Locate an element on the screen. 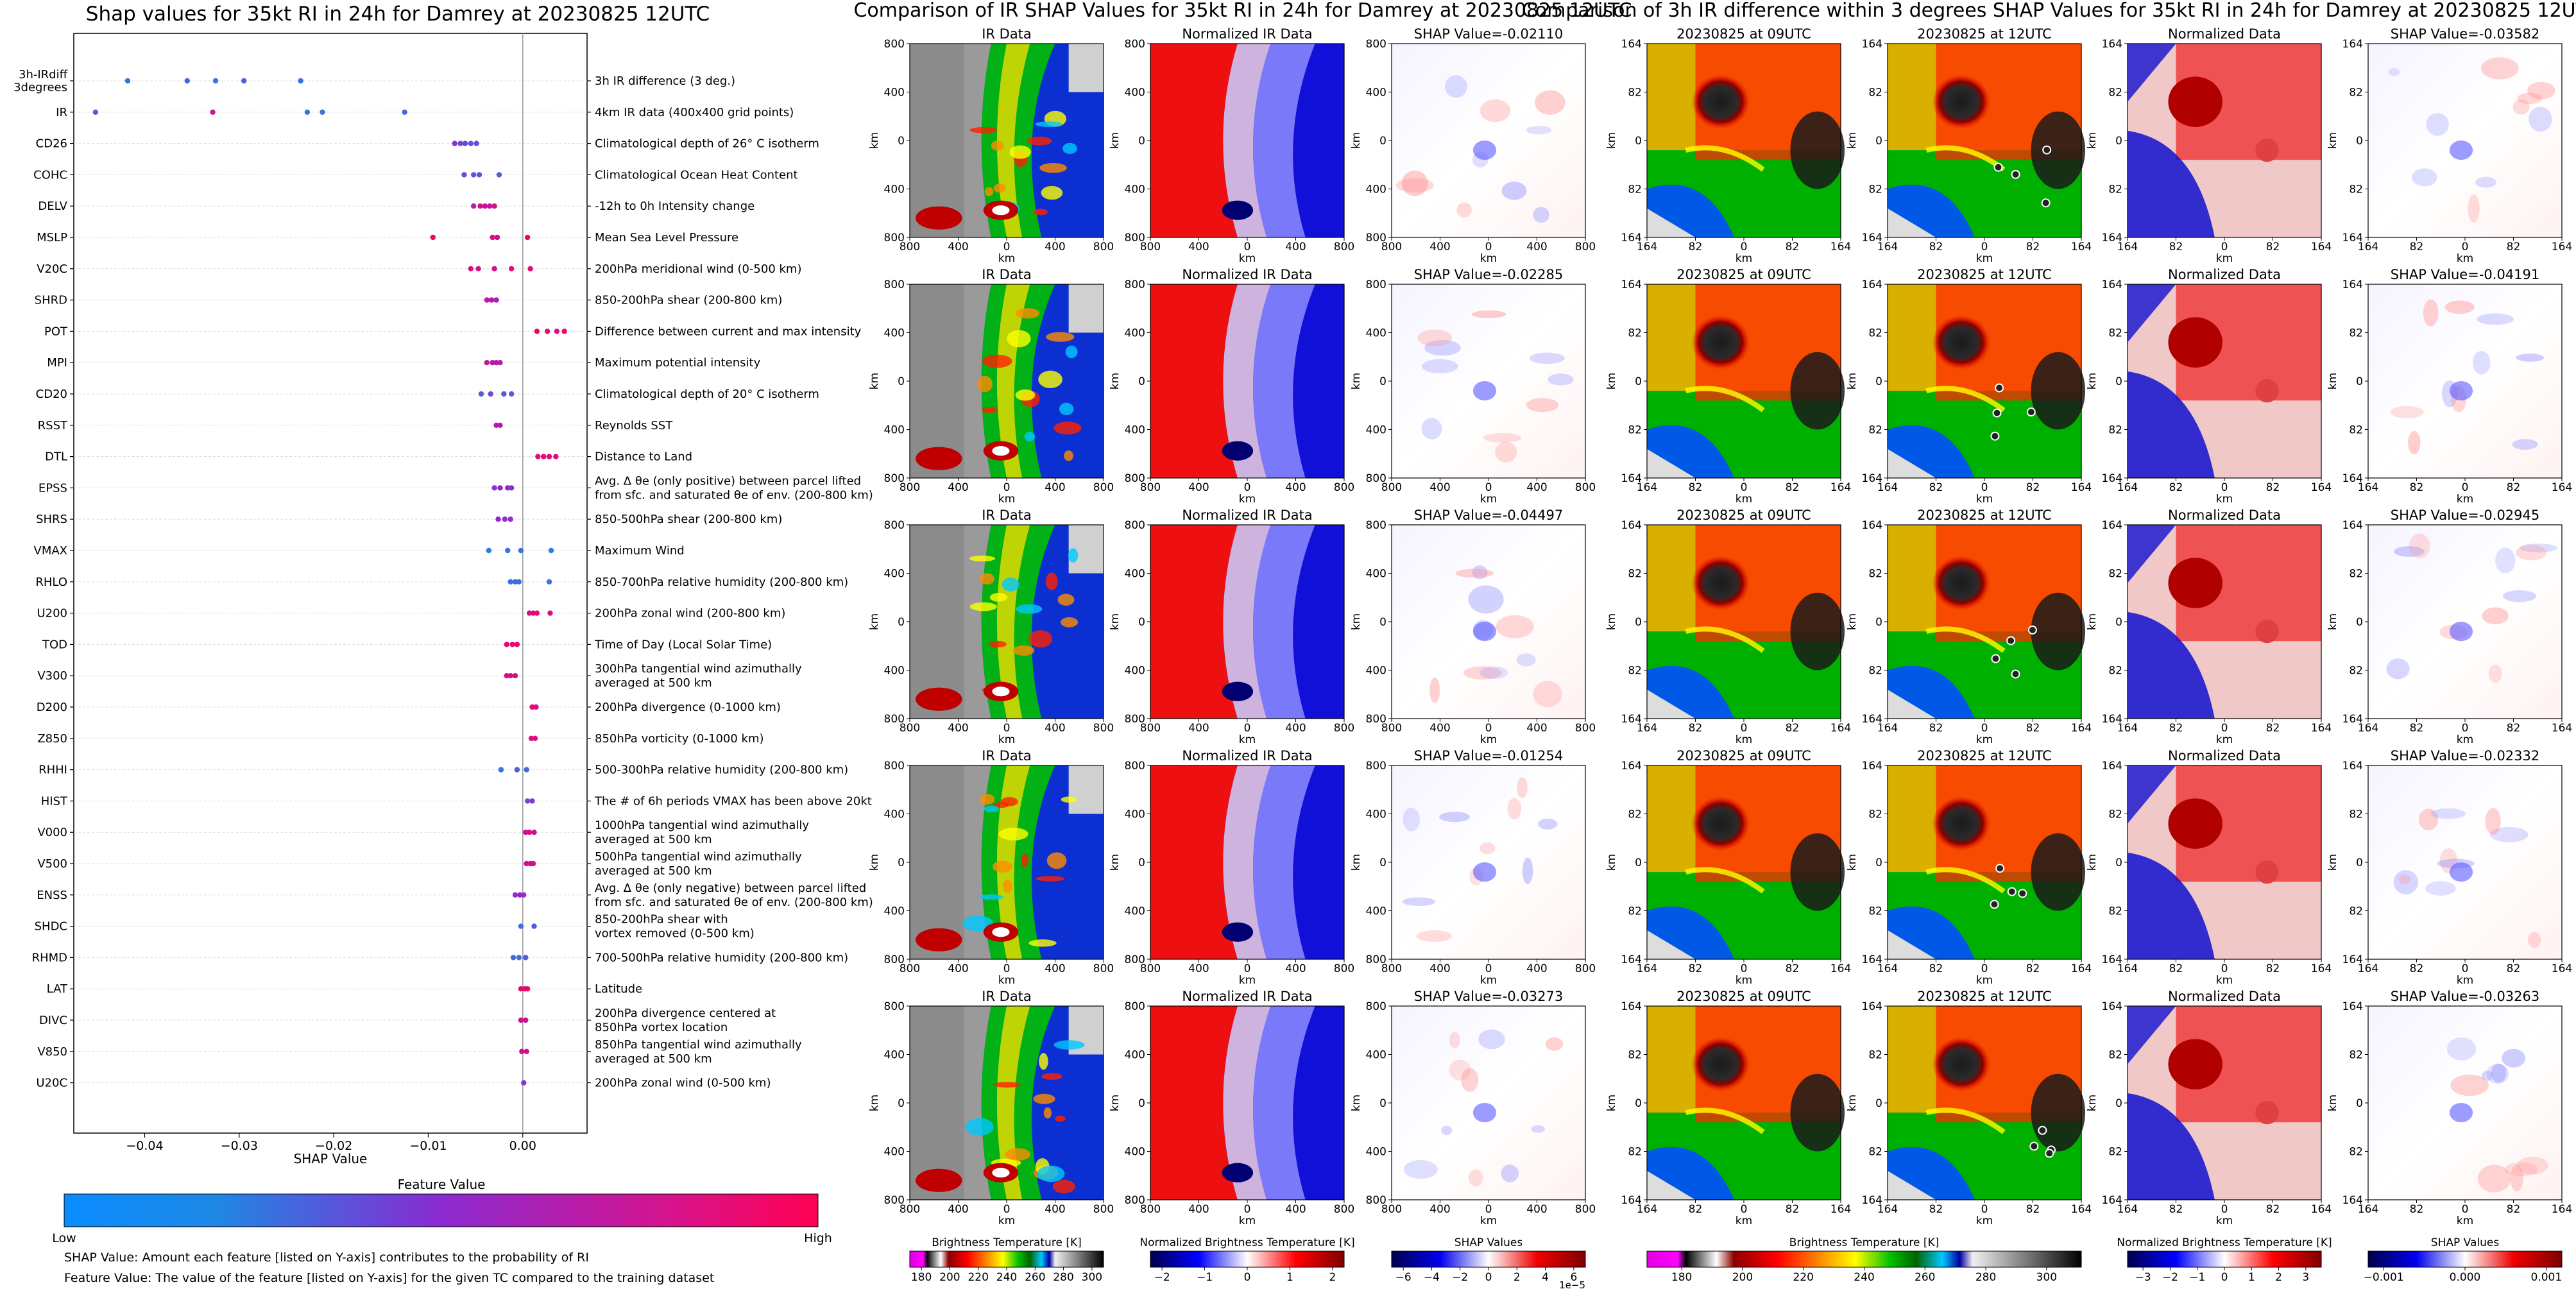 The height and width of the screenshot is (1289, 2576). colorbar-tick-label: 0 is located at coordinates (1247, 1277).